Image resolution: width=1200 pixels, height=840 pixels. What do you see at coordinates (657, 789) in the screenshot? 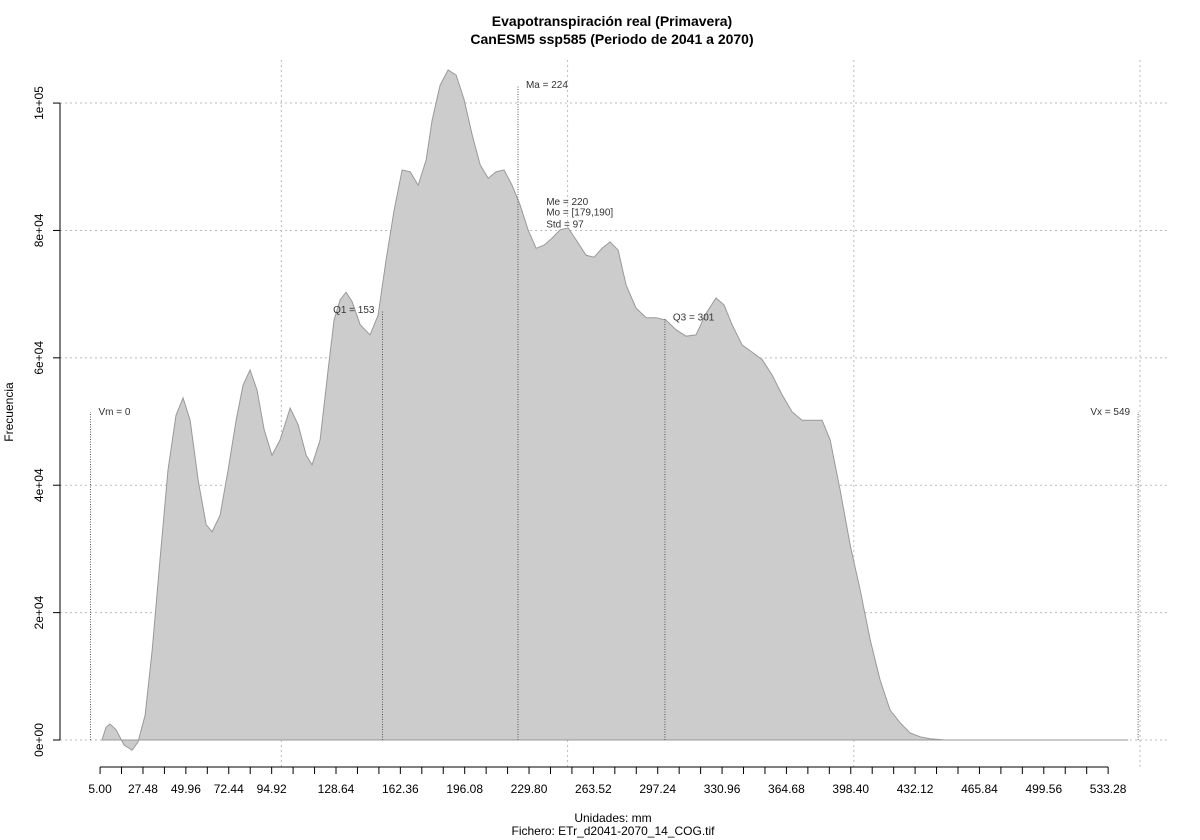
I see `x-tick-label: 297.24` at bounding box center [657, 789].